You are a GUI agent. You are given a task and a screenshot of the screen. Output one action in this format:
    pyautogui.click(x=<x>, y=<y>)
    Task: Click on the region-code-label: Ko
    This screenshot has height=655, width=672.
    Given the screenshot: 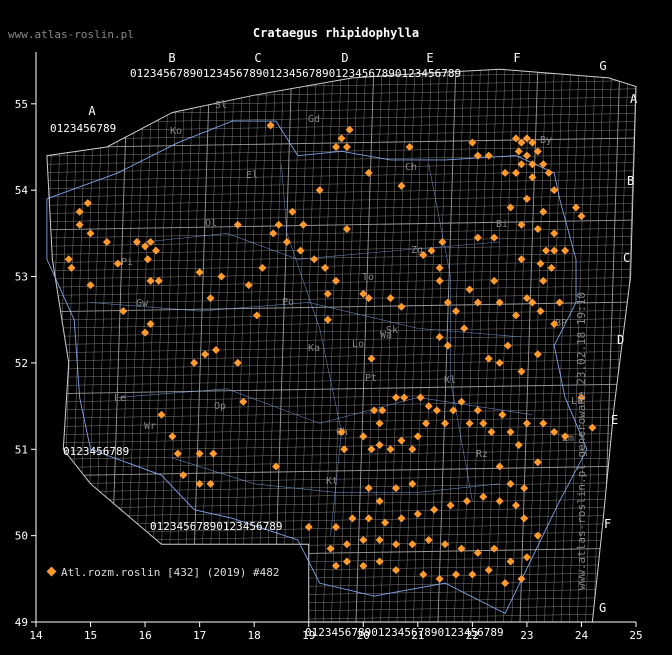 What is the action you would take?
    pyautogui.click(x=176, y=131)
    